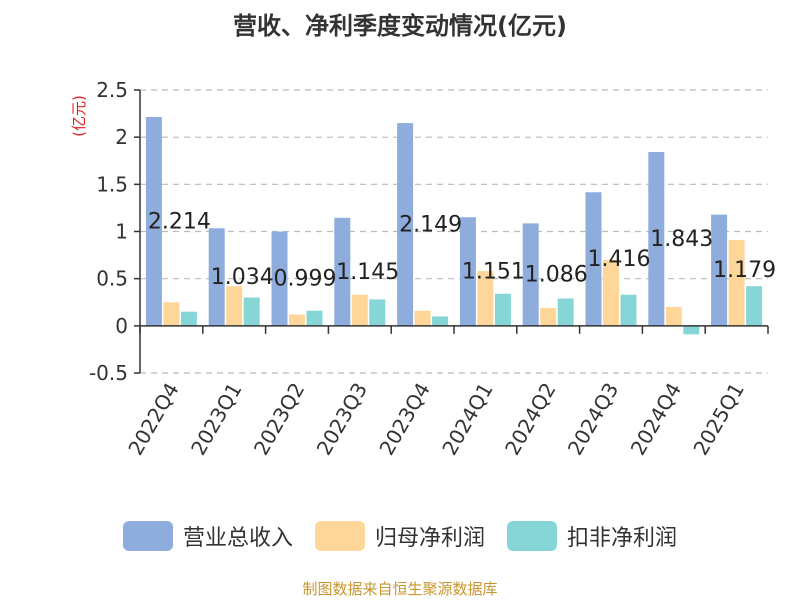 This screenshot has width=800, height=600. I want to click on data-label-revenue: 1.151, so click(493, 272).